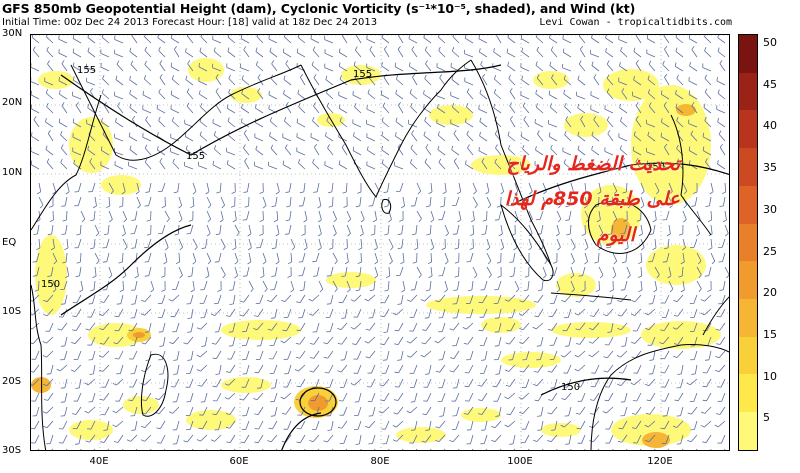 This screenshot has height=473, width=800. What do you see at coordinates (660, 461) in the screenshot?
I see `lon-label-120e: 120E` at bounding box center [660, 461].